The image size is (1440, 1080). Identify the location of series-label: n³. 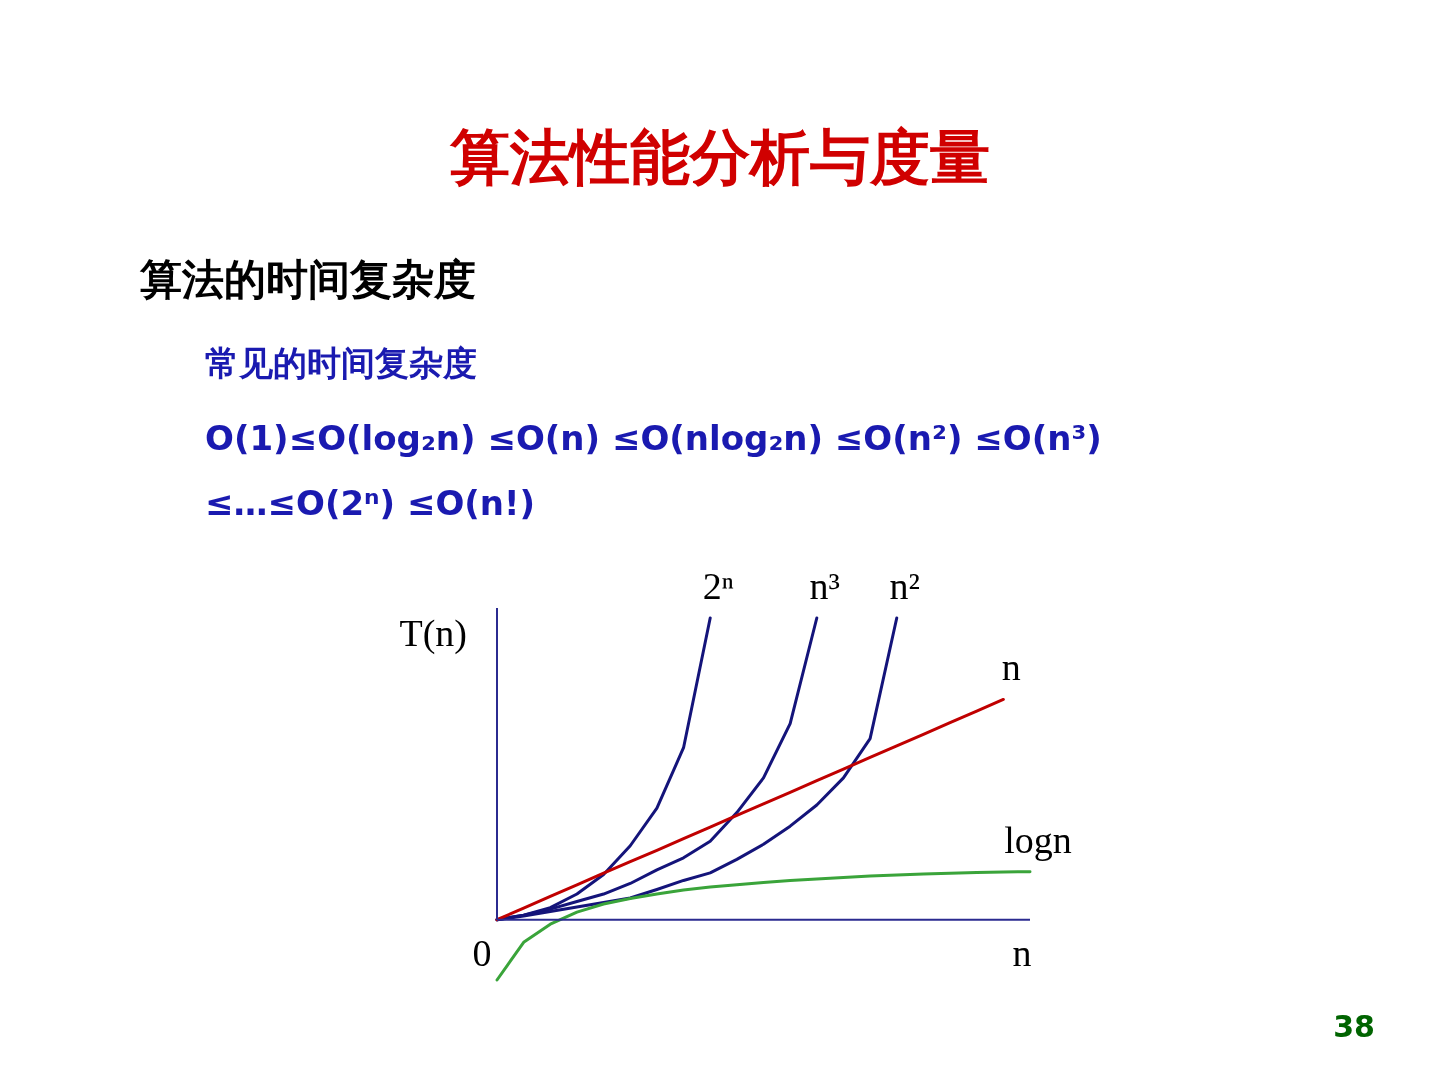
(824, 586).